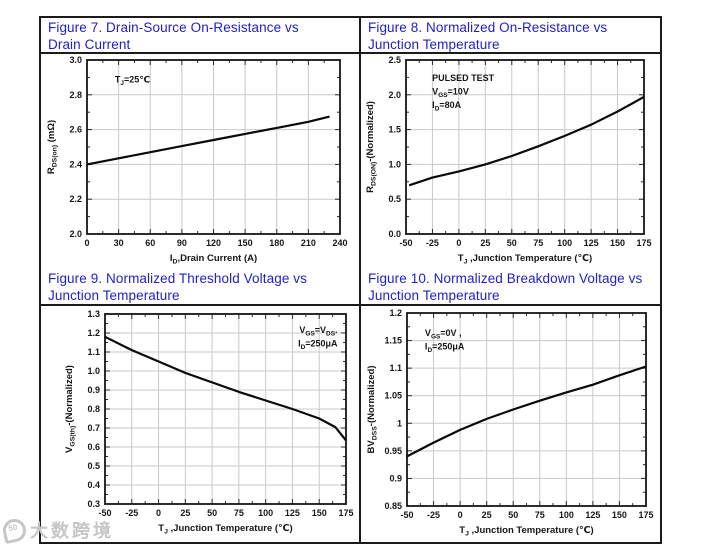 The height and width of the screenshot is (551, 703). I want to click on svg-text: RDS(ON)-(Normalized), so click(371, 147).